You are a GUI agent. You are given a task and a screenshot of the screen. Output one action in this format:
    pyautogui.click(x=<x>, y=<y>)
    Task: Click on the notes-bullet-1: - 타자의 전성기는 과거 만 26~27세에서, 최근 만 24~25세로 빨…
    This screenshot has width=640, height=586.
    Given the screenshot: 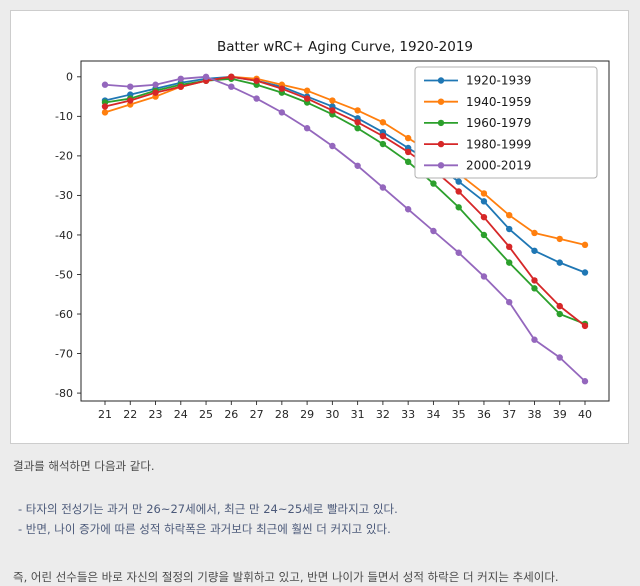 What is the action you would take?
    pyautogui.click(x=208, y=508)
    